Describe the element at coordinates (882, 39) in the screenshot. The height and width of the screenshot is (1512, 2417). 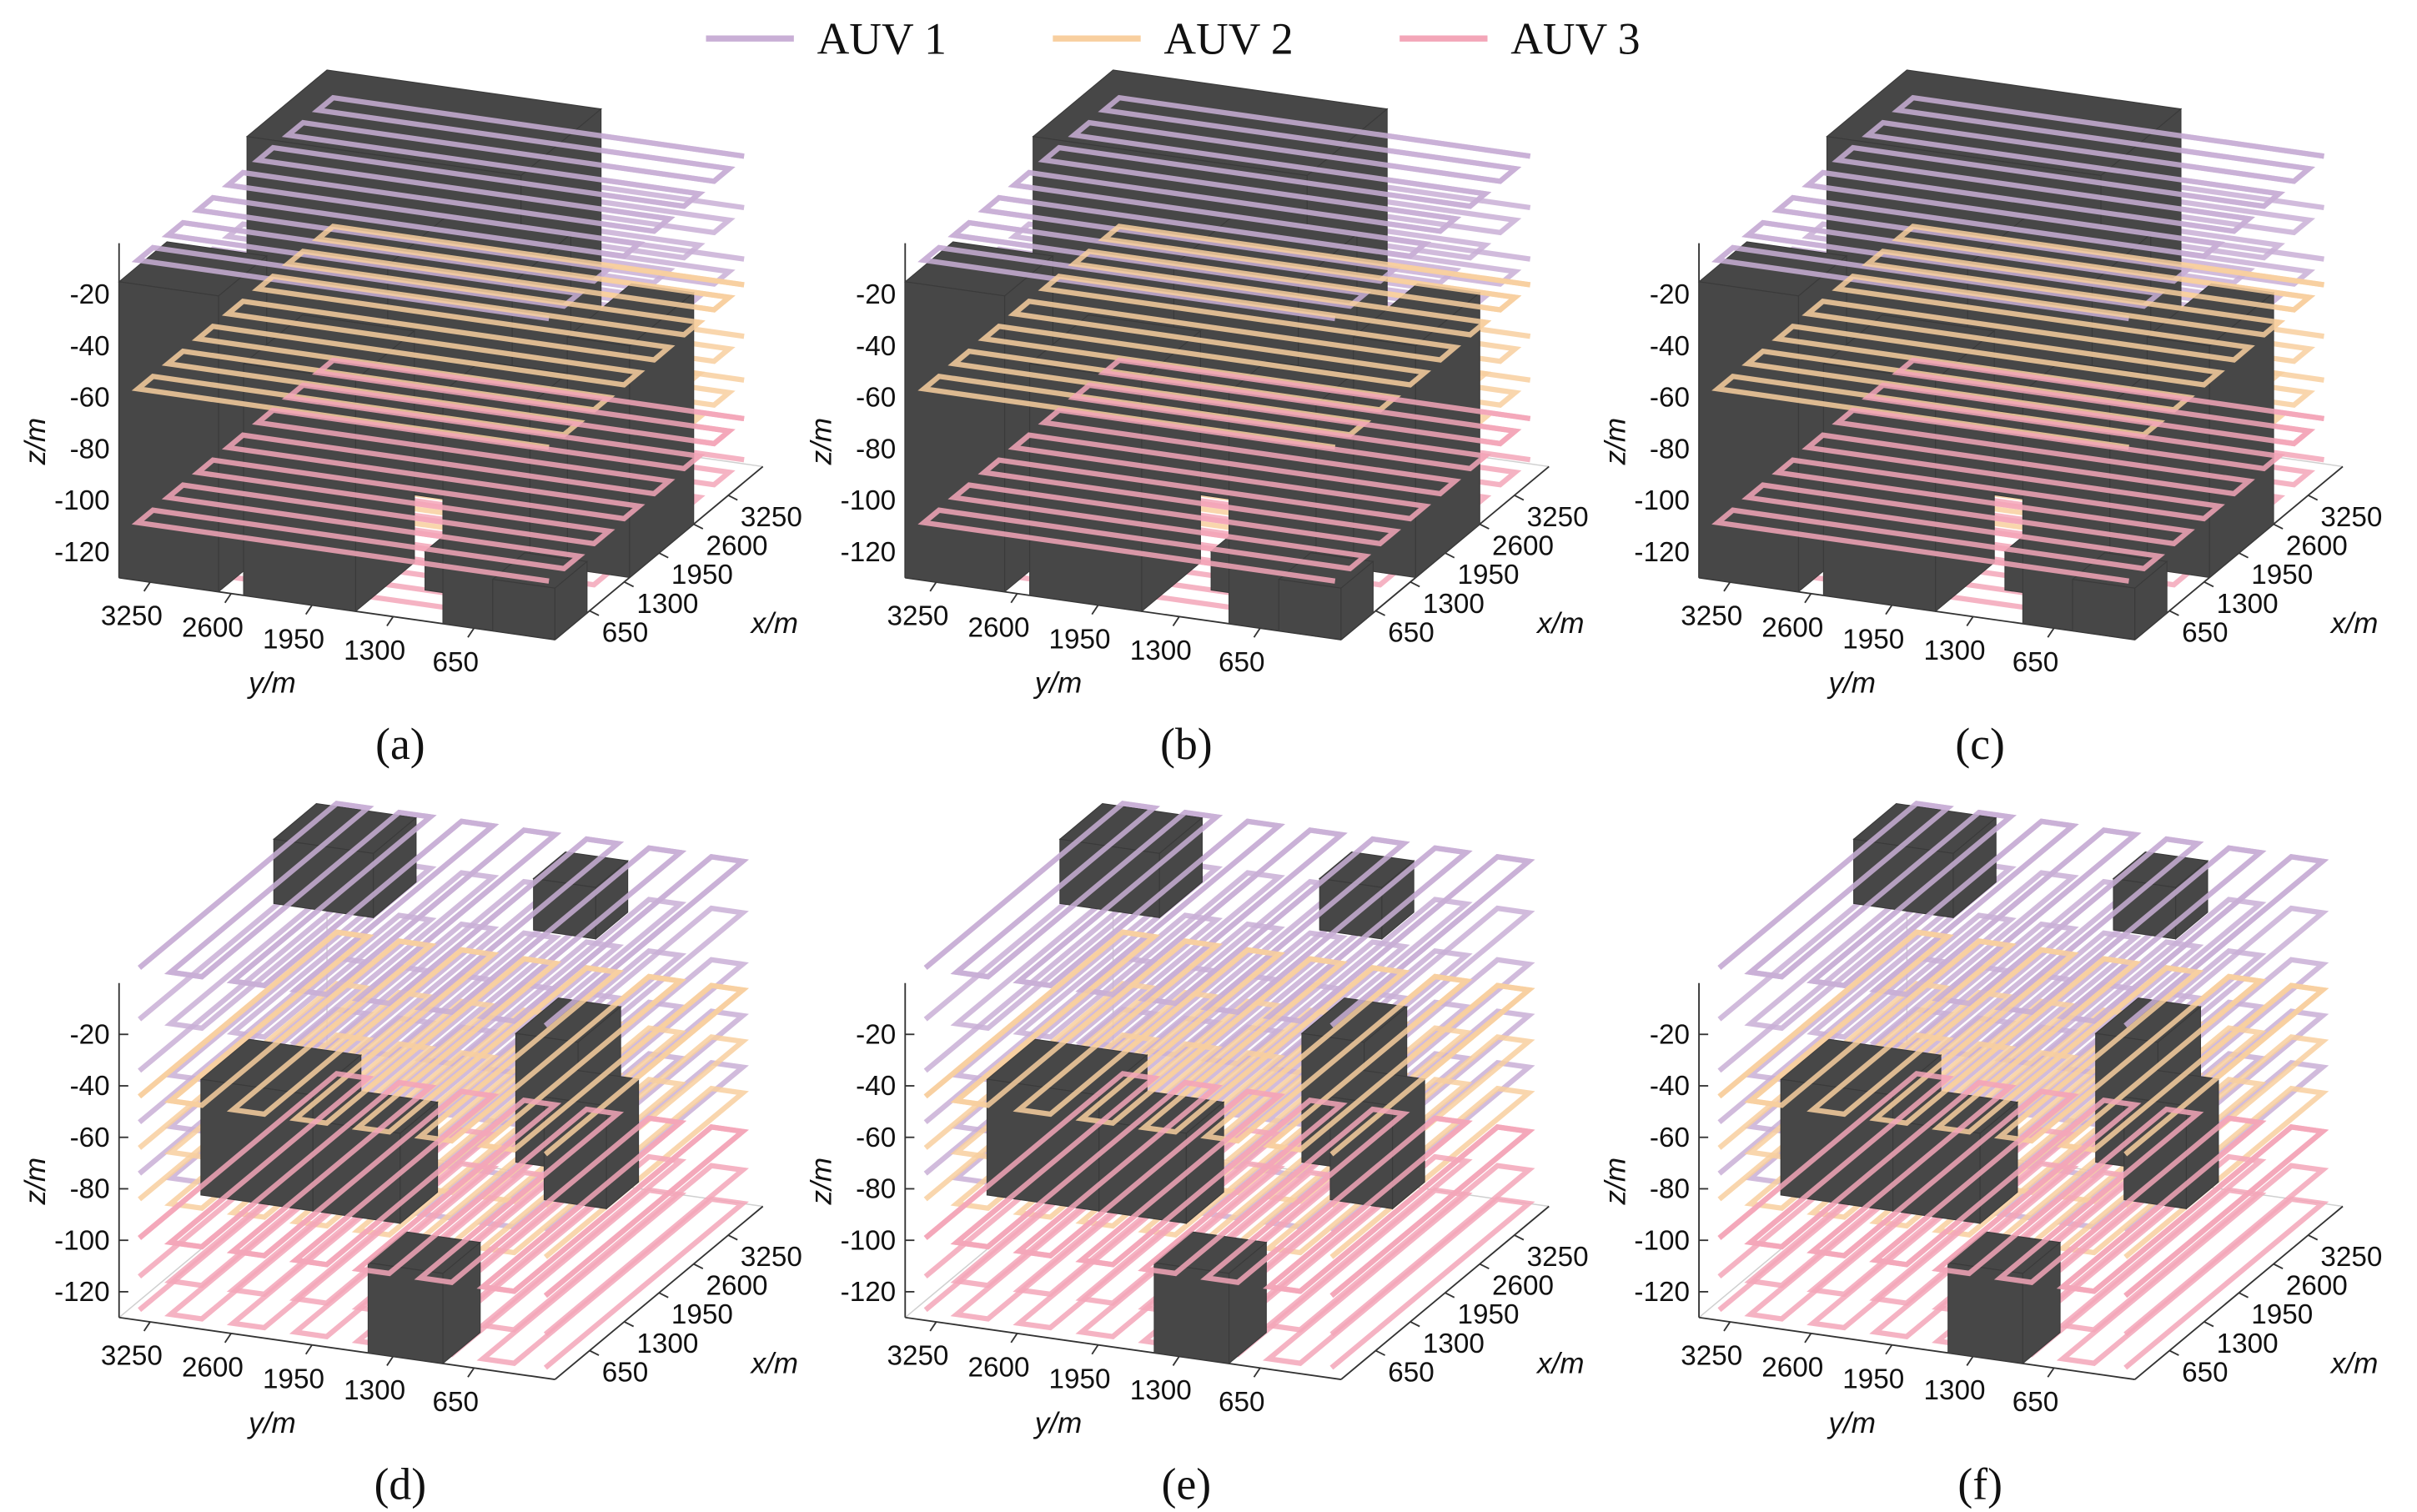
I see `legend-label: AUV 1` at that location.